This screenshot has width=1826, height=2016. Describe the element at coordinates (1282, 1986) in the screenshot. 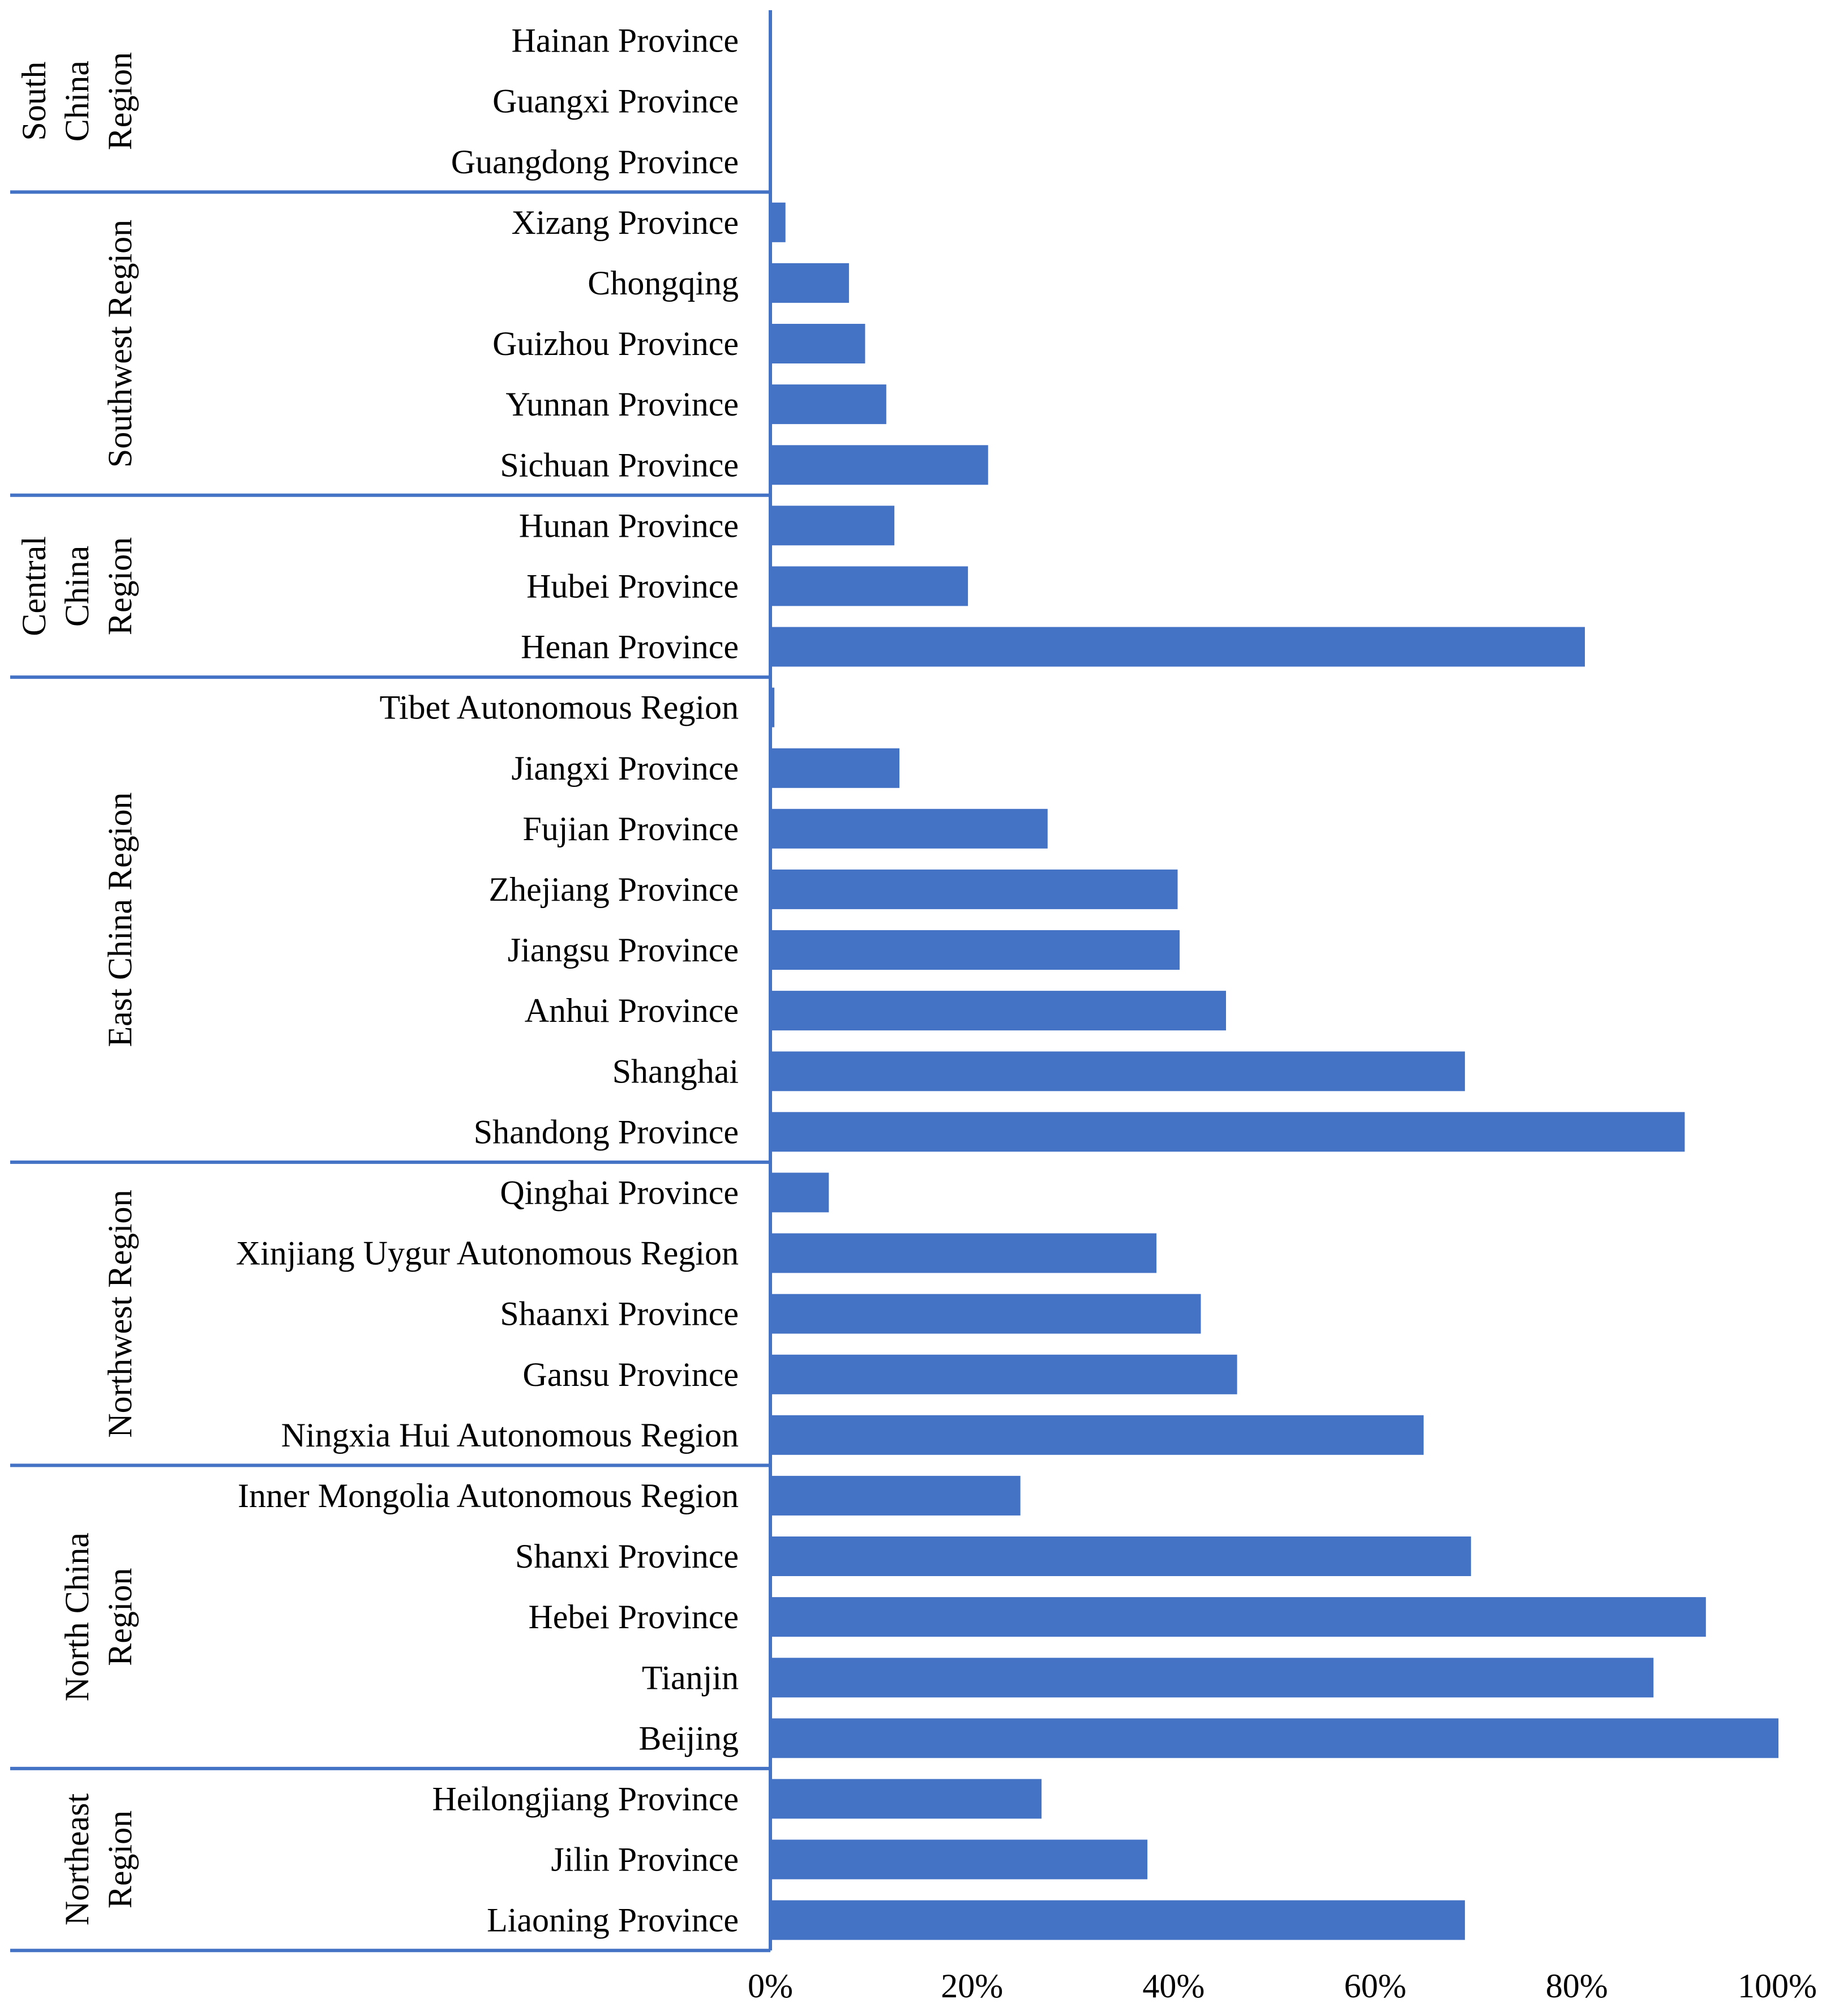

I see `x-axis-ticks: 0% 20% 40% 60% 80% 100%` at that location.